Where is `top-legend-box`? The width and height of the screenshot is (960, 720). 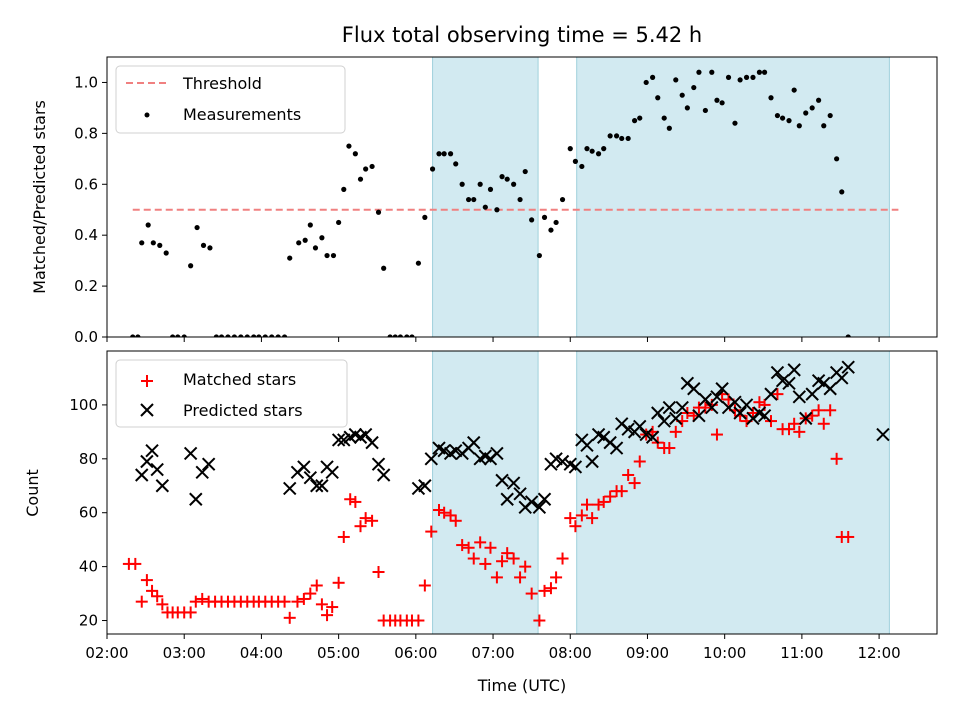 top-legend-box is located at coordinates (230, 99).